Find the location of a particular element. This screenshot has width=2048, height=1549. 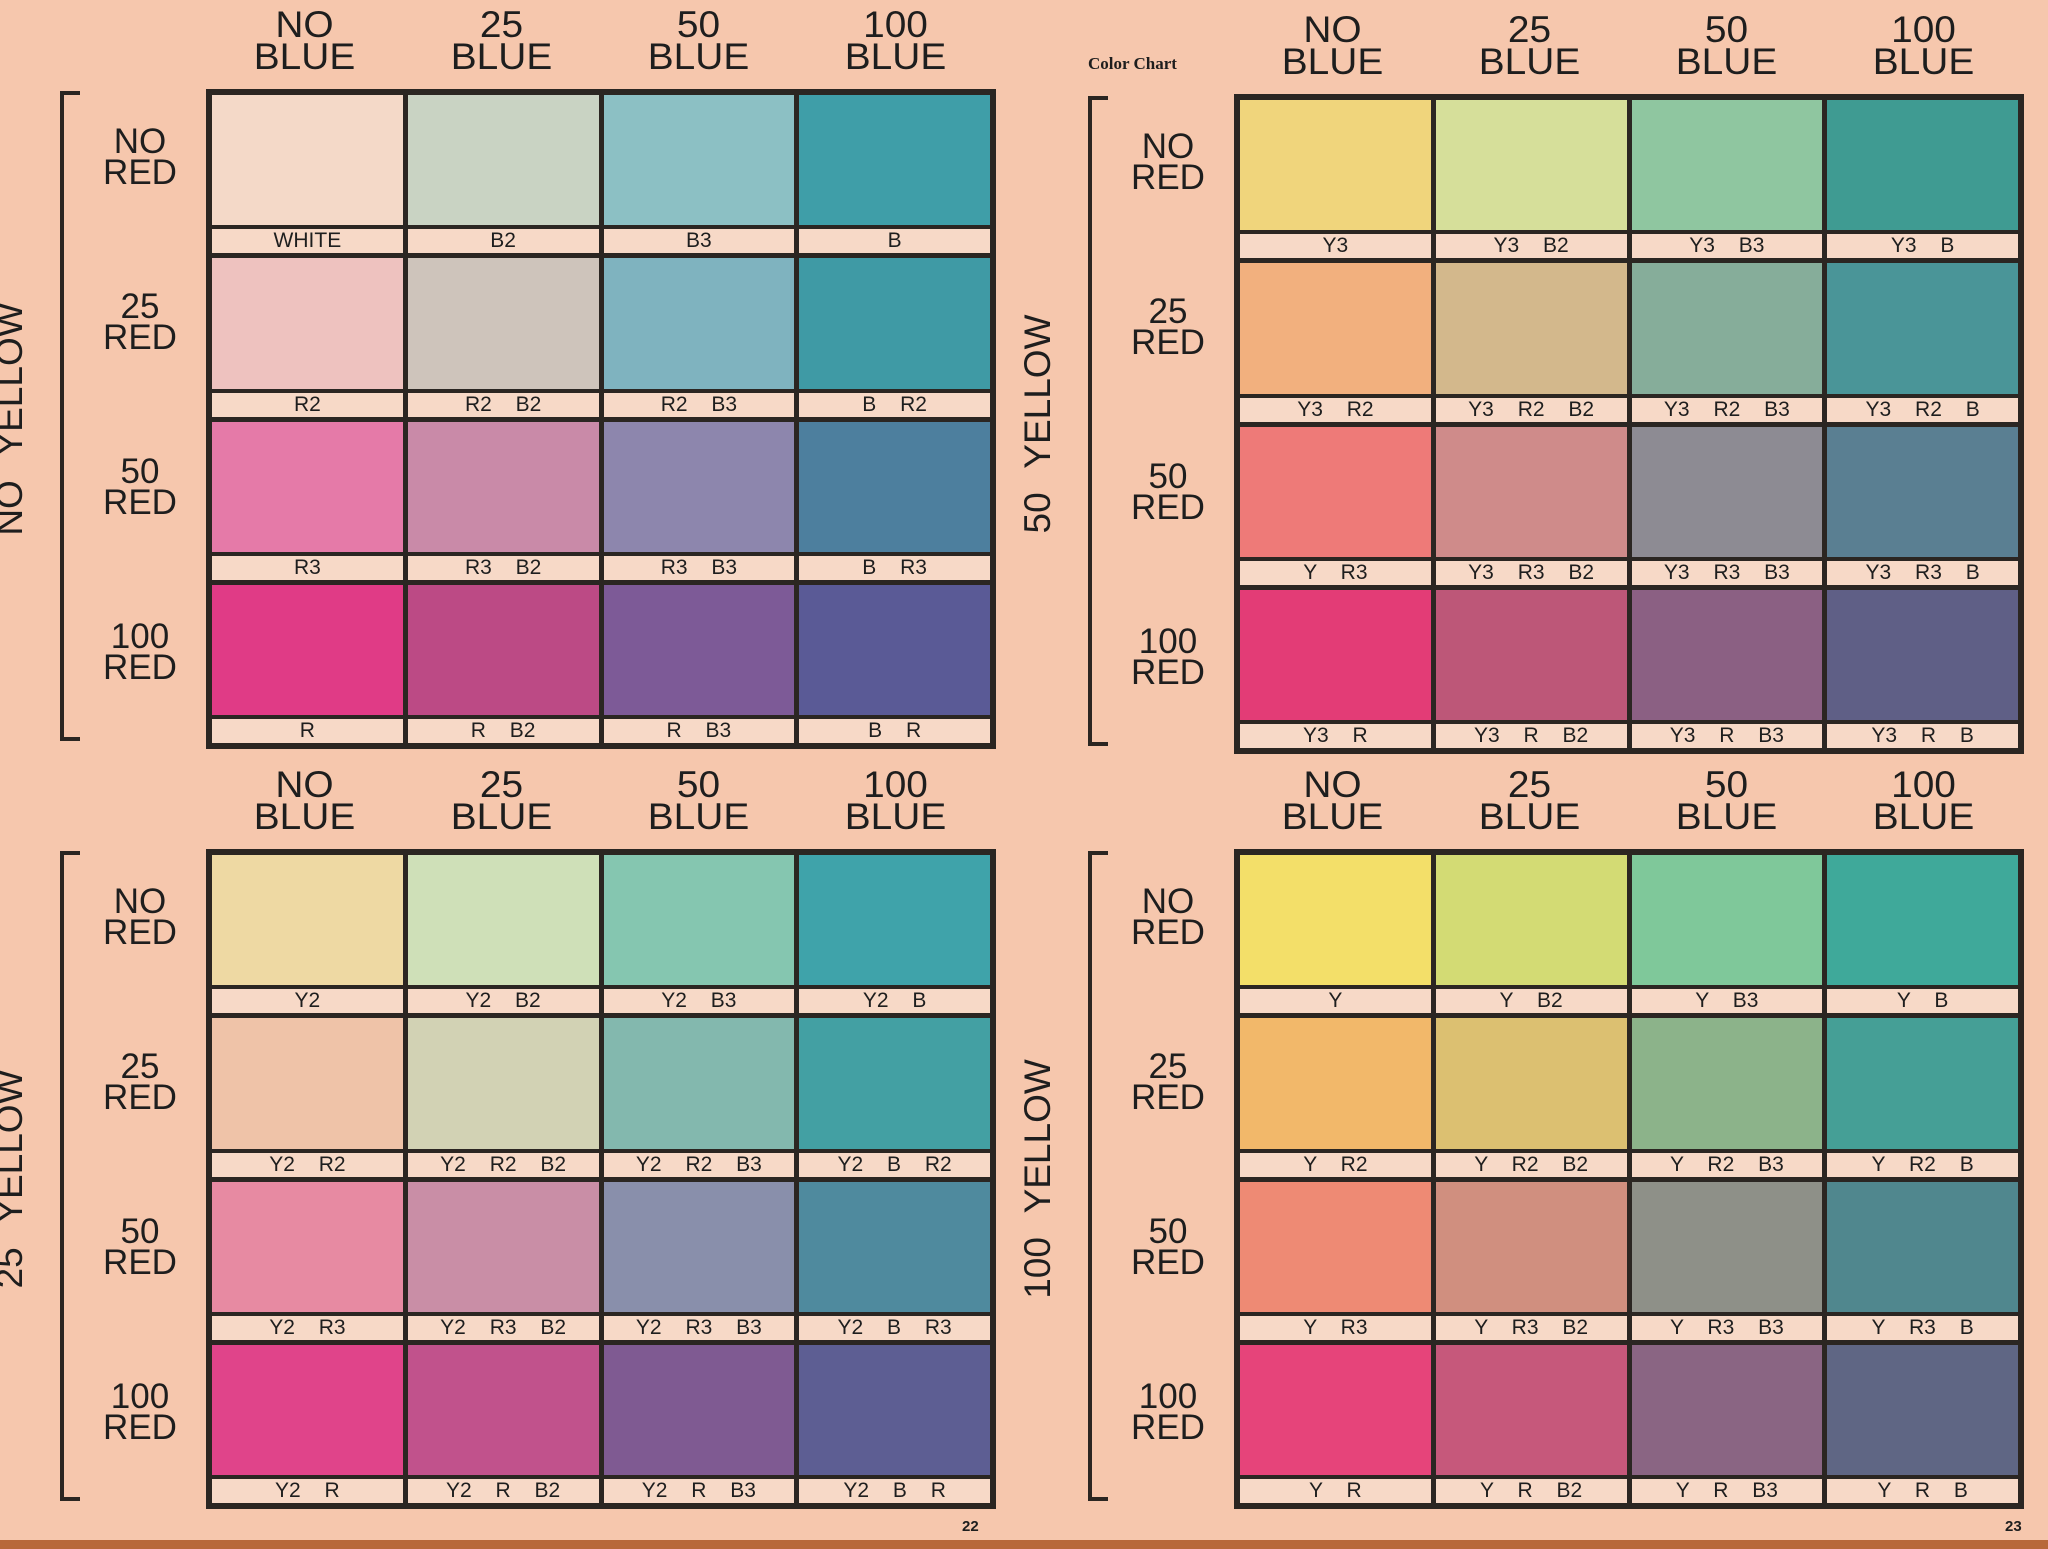

cell-code: R3 B2 is located at coordinates (503, 567).